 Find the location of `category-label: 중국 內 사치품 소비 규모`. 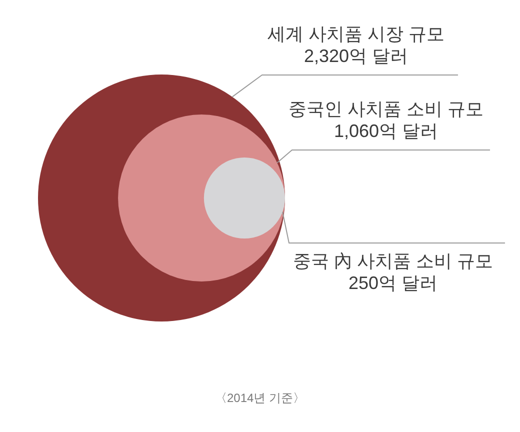

category-label: 중국 內 사치품 소비 규모 is located at coordinates (392, 261).